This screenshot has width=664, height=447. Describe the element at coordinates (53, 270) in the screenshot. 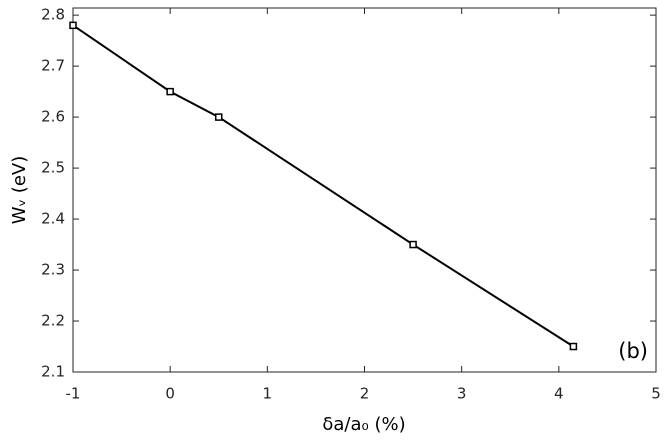

I see `y-tick-label: 2.3` at that location.